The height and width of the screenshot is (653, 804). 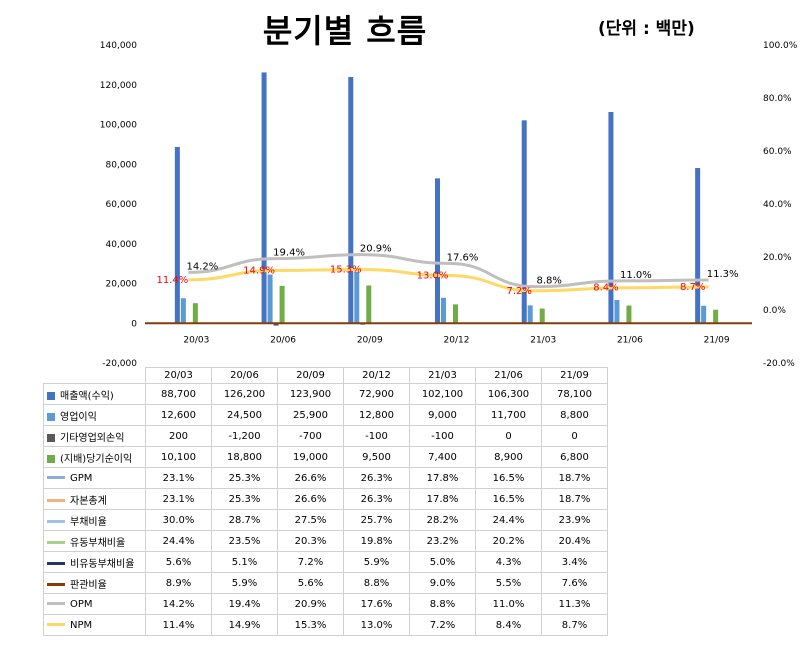 I want to click on table-cell: 13.0%, so click(x=376, y=625).